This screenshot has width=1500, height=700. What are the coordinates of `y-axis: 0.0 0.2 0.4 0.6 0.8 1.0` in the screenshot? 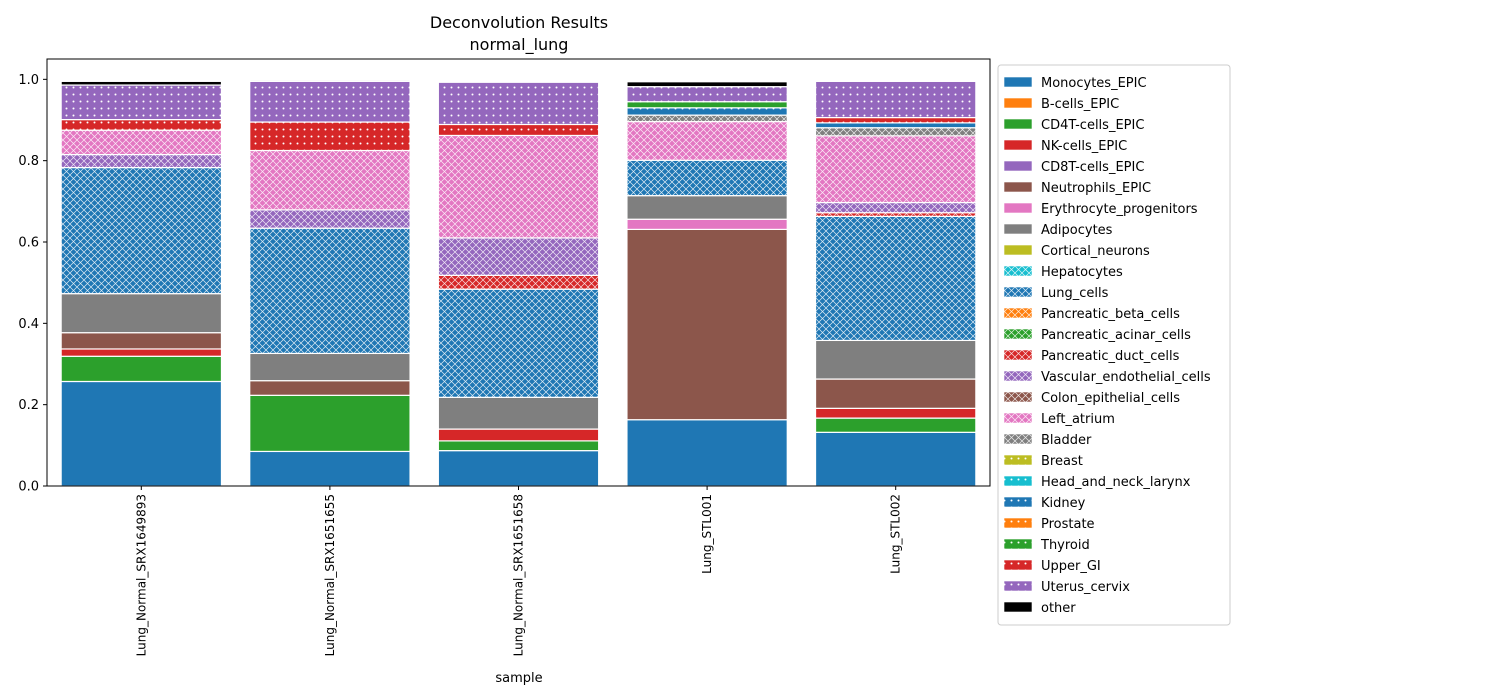 It's located at (32, 284).